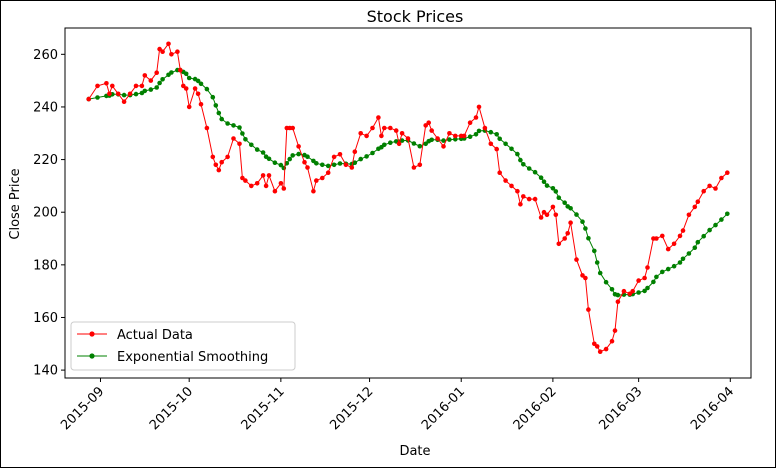  Describe the element at coordinates (620, 408) in the screenshot. I see `x-tick-label: 2016-03` at that location.